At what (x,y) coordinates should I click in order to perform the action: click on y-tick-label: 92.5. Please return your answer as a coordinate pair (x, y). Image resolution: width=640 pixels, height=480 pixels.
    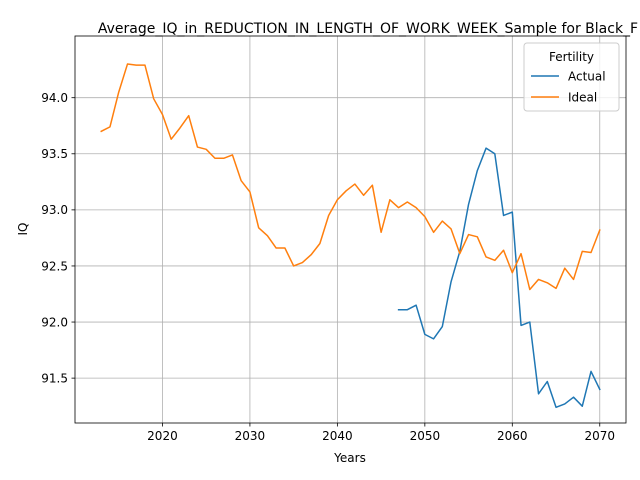
    Looking at the image, I should click on (54, 266).